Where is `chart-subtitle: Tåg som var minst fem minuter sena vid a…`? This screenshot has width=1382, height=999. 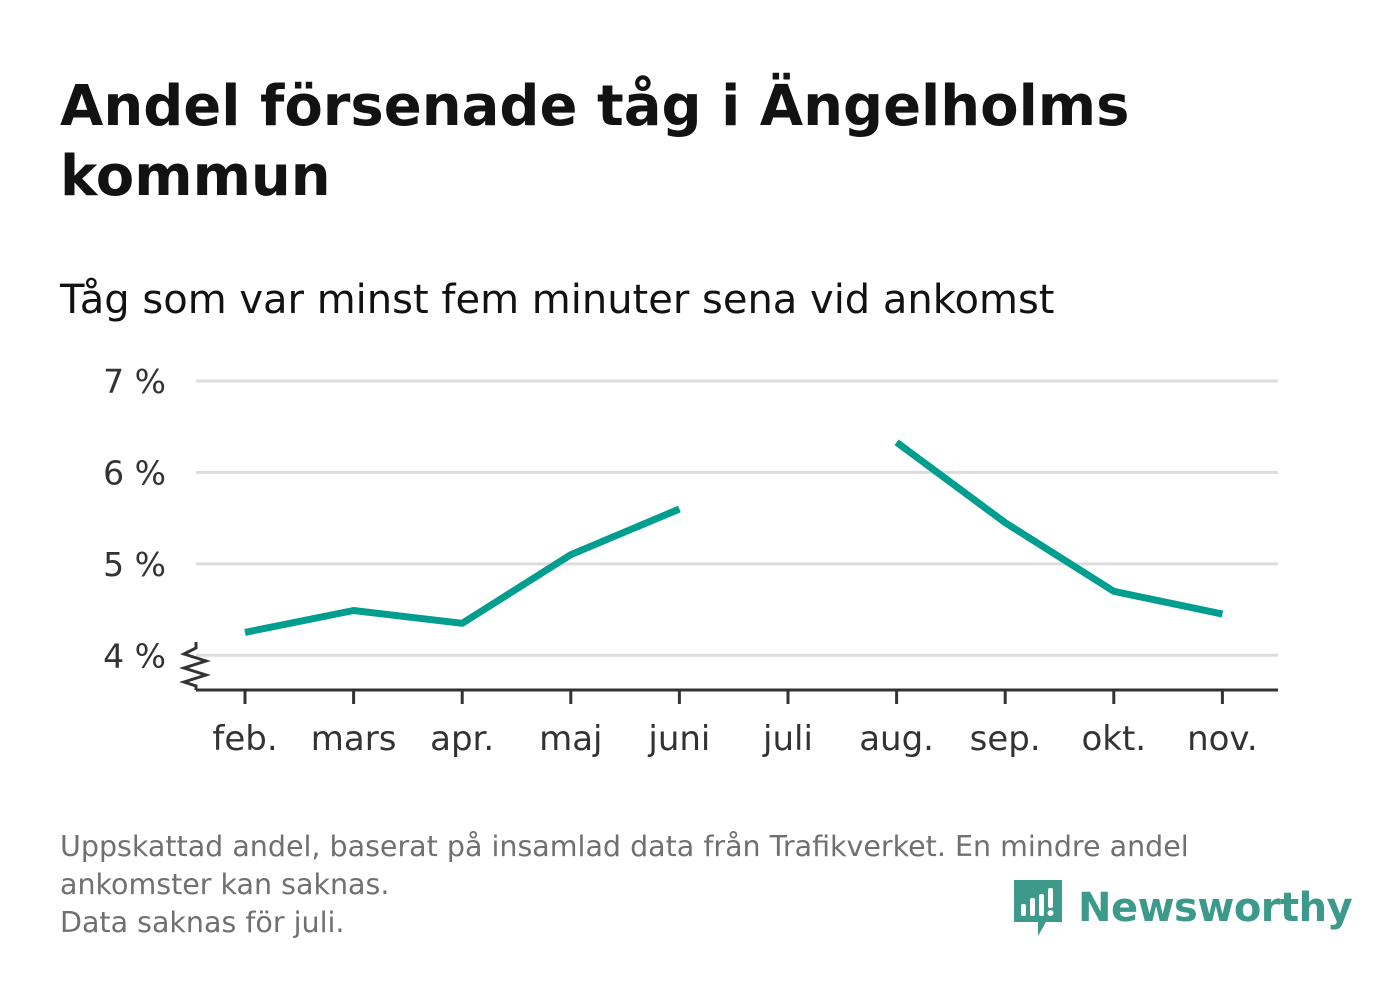
chart-subtitle: Tåg som var minst fem minuter sena vid a… is located at coordinates (557, 300).